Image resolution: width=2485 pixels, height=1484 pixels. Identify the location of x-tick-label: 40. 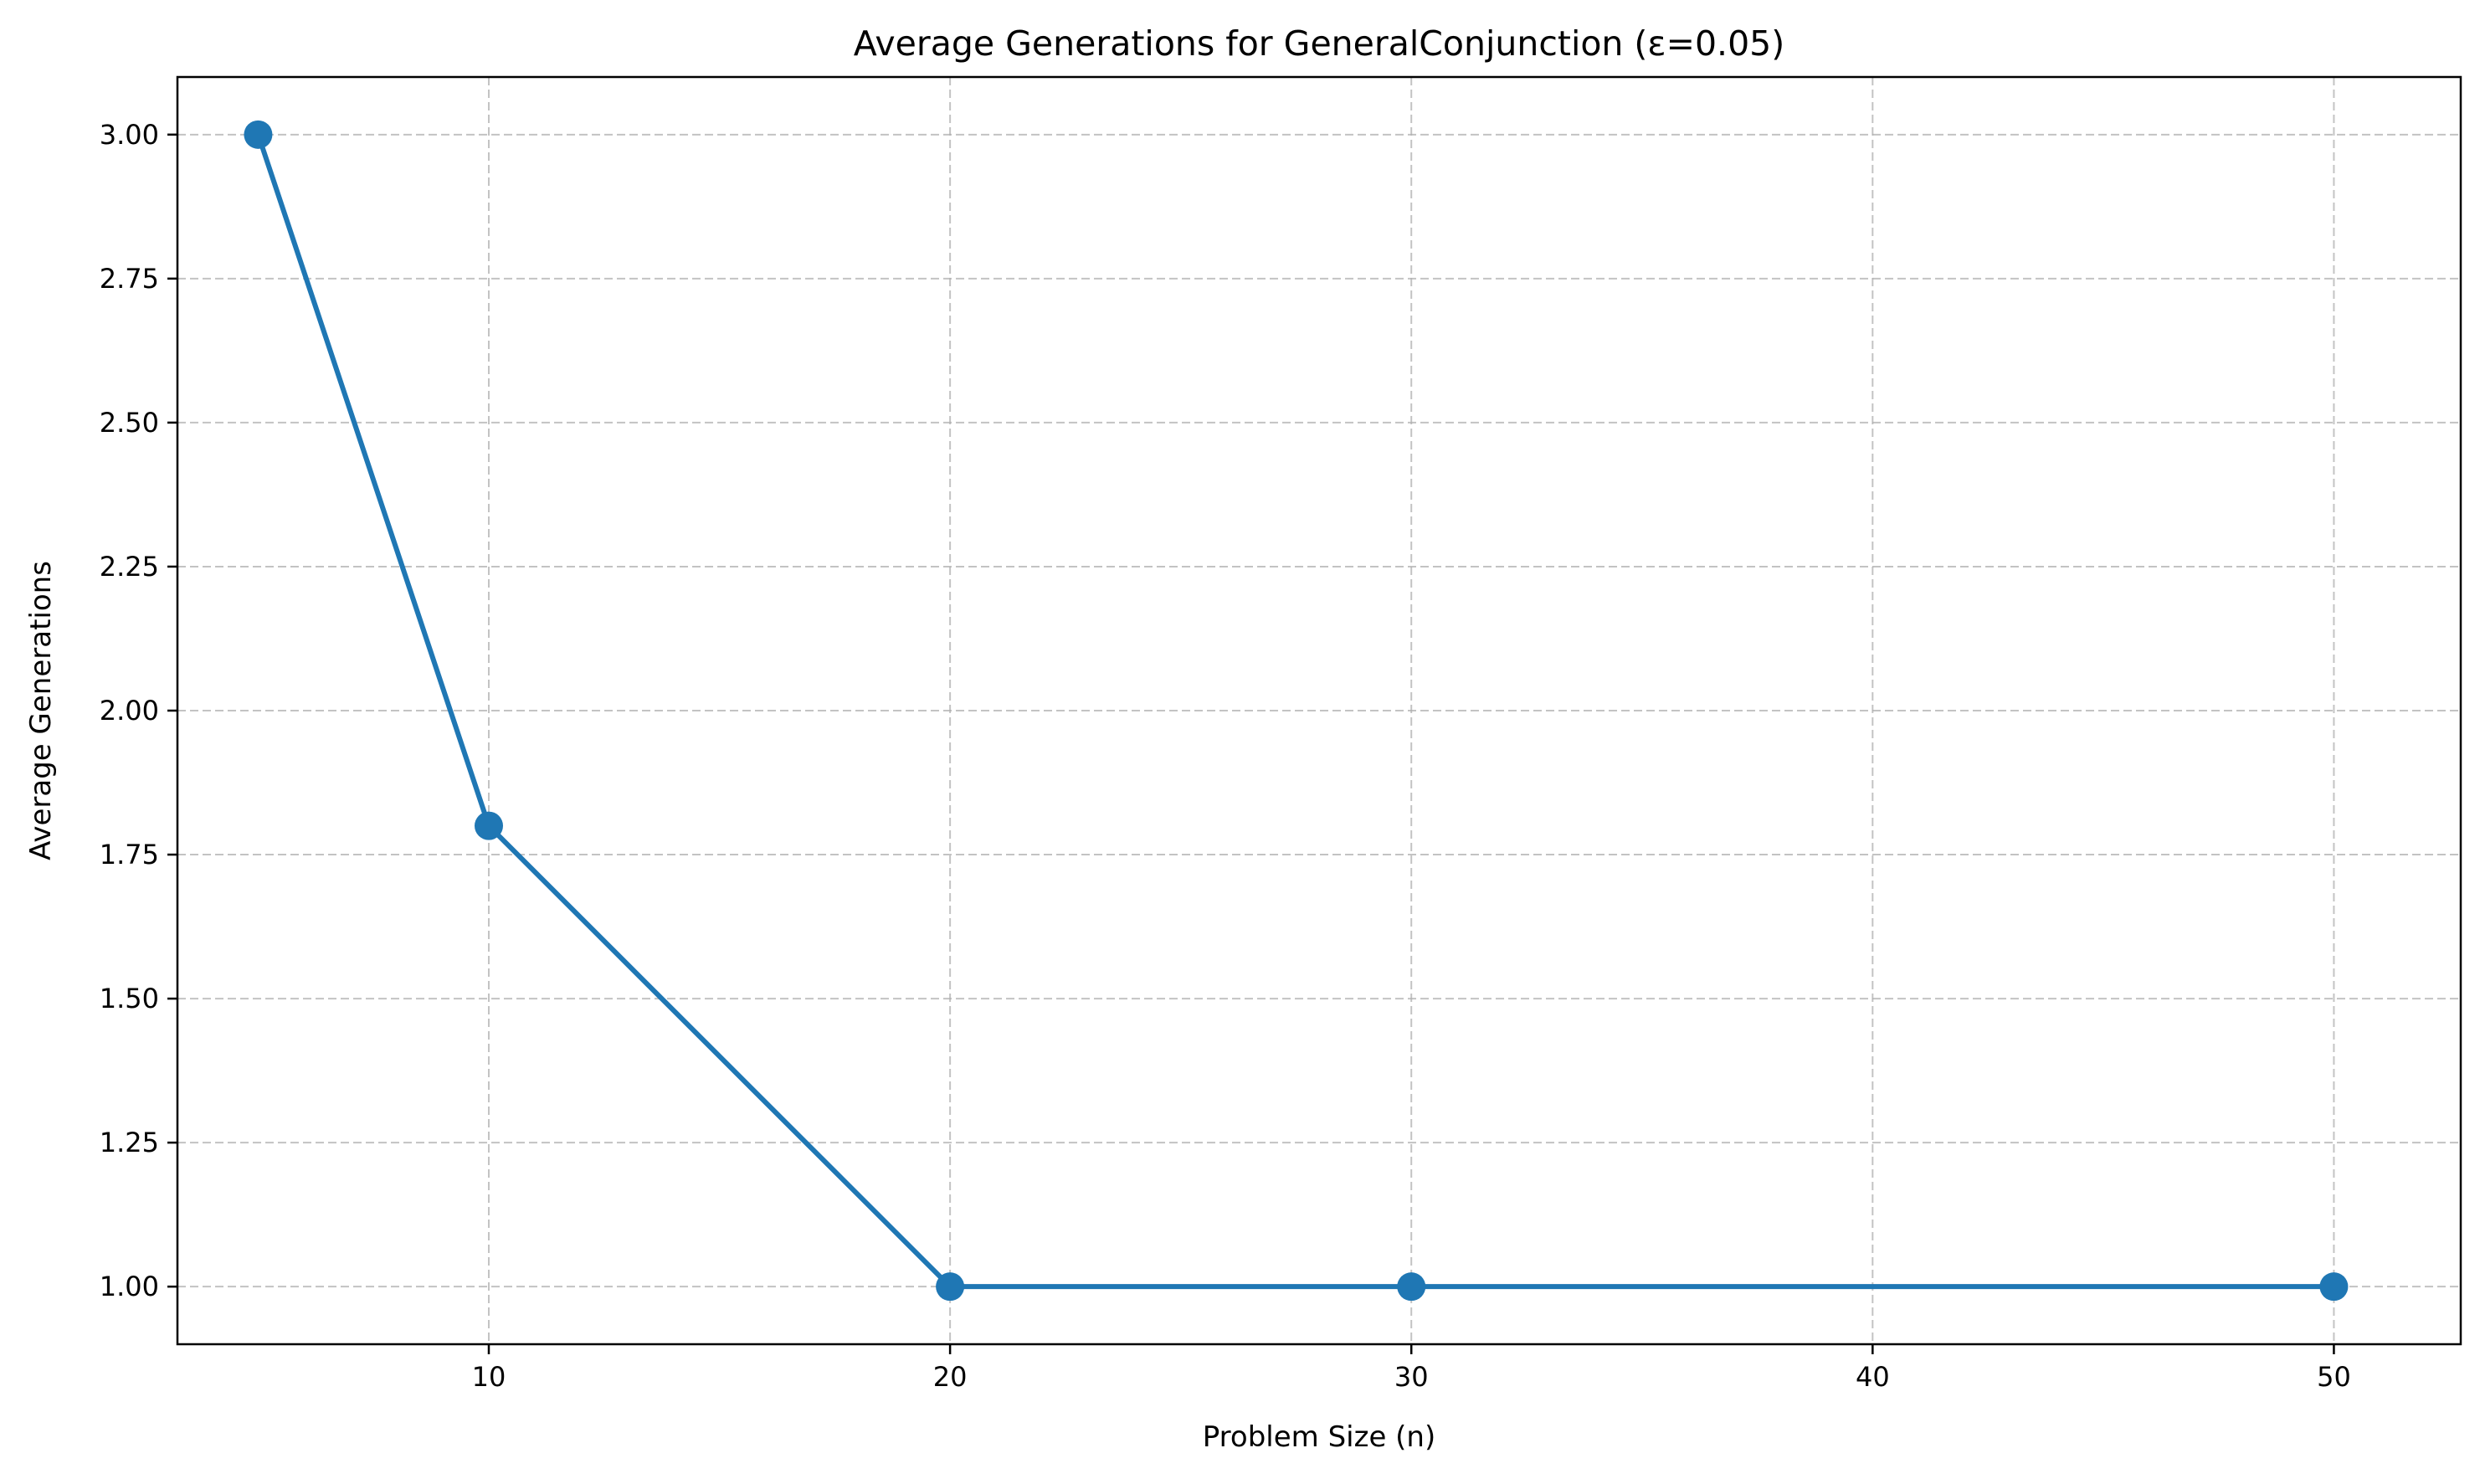
(1873, 1377).